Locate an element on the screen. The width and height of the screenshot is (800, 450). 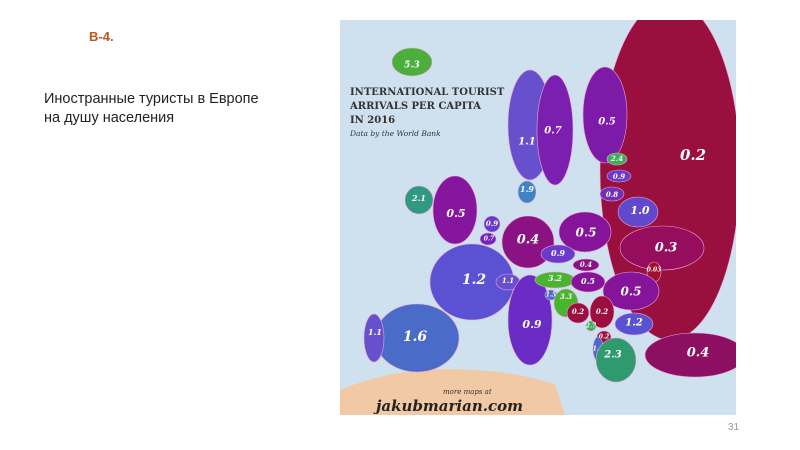
country-portugal: 1.1 is located at coordinates (374, 338).